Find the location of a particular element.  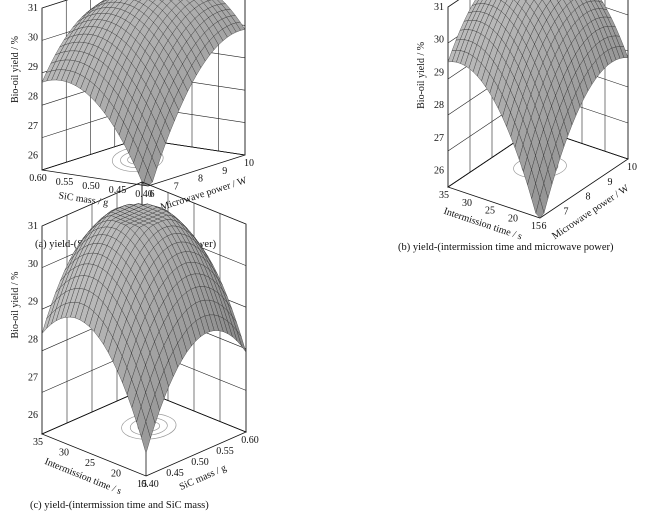

x-tick-label: 0.45 is located at coordinates (175, 473).